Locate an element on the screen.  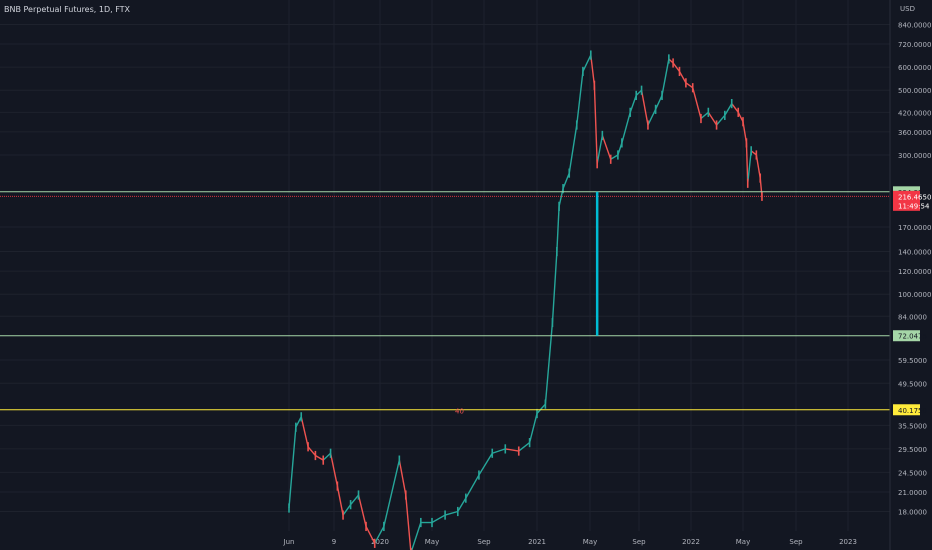
chart-annotation: 40 is located at coordinates (459, 411).